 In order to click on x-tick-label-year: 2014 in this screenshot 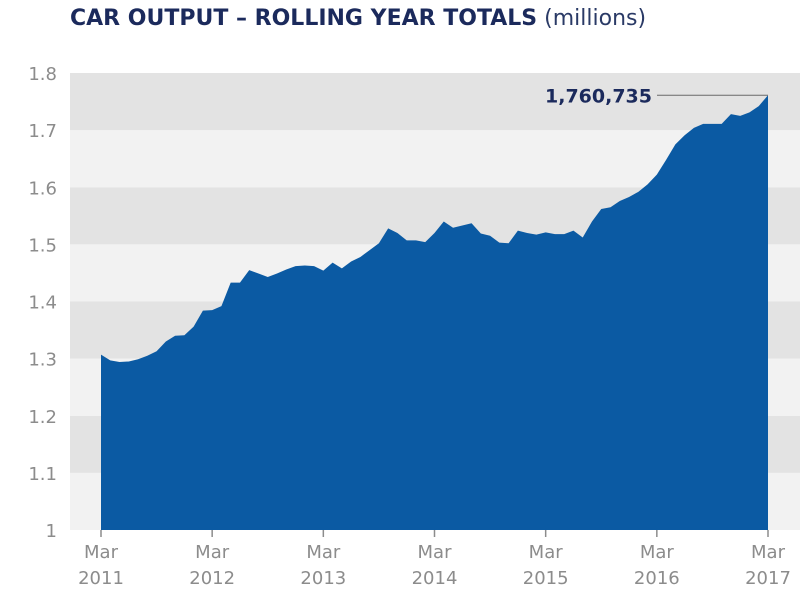, I will do `click(435, 578)`.